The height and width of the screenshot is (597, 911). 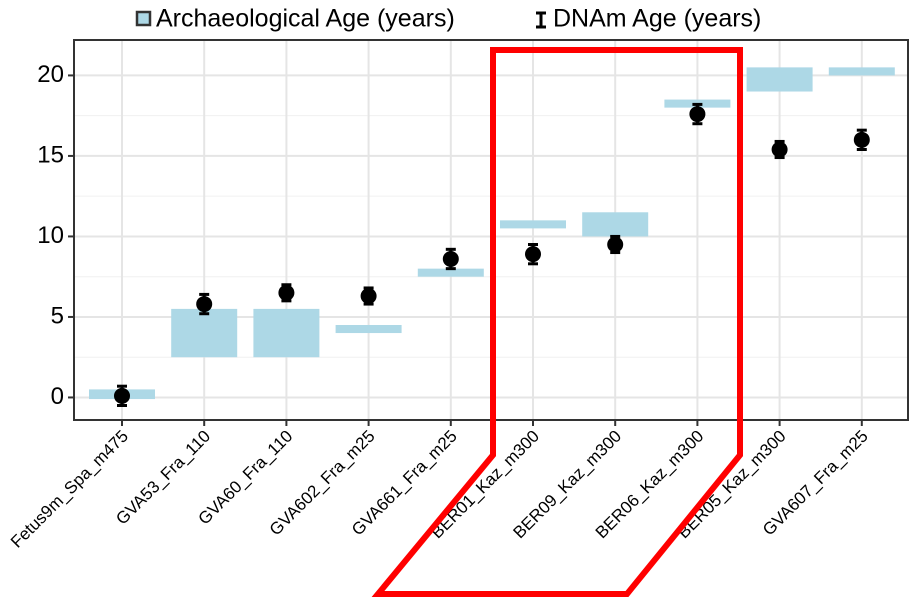 I want to click on x-tick-label: Fetus9m_Spa_m475, so click(x=69, y=489).